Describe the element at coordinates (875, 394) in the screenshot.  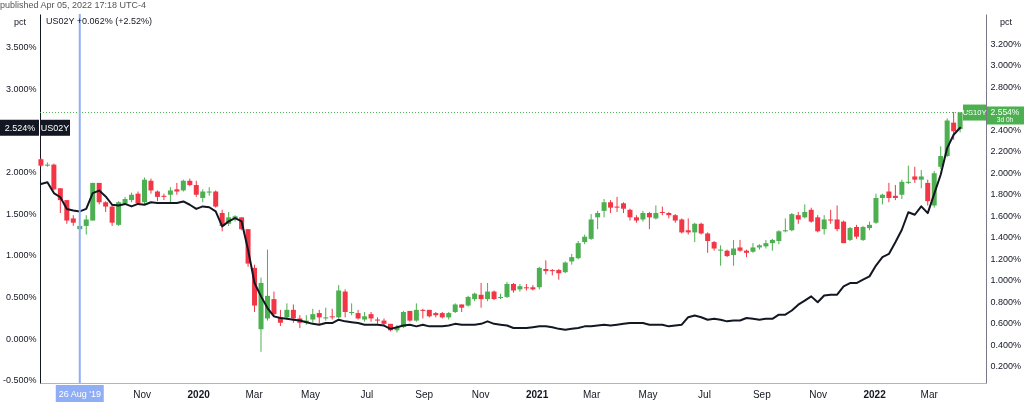
I see `x-tick-label: 2022` at that location.